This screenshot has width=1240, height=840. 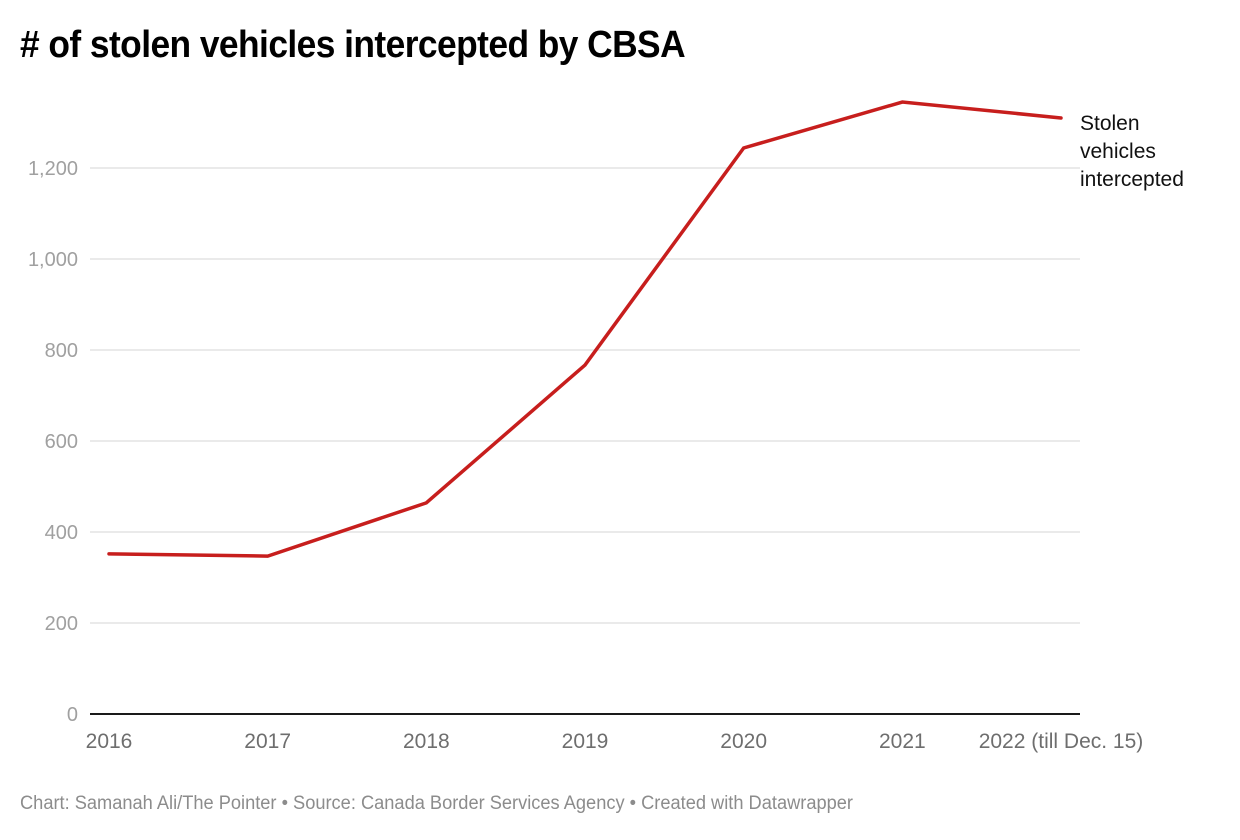 I want to click on series-label-line: Stolen, so click(x=1110, y=123).